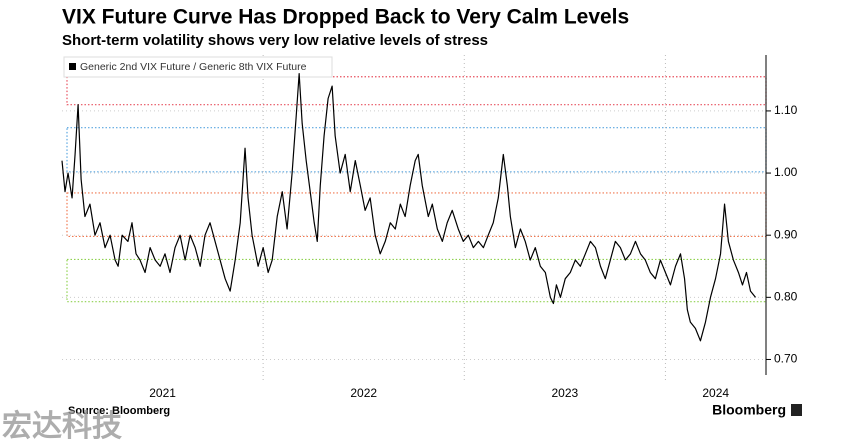  I want to click on legend-box, so click(198, 67).